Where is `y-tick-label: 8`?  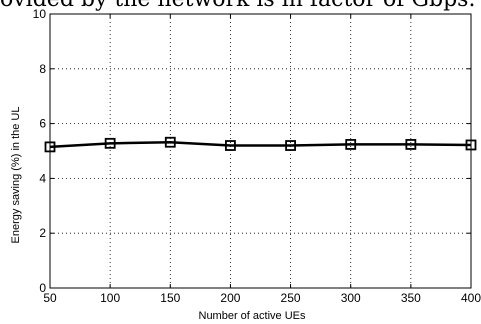 y-tick-label: 8 is located at coordinates (42, 69).